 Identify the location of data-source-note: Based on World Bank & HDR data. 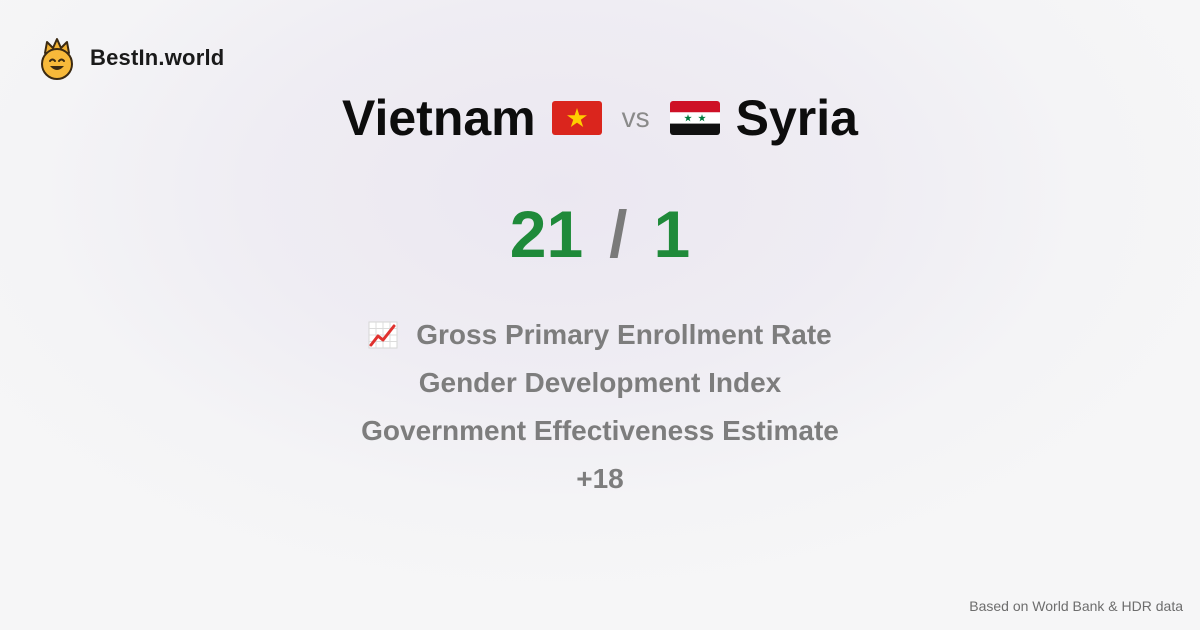
(1076, 606).